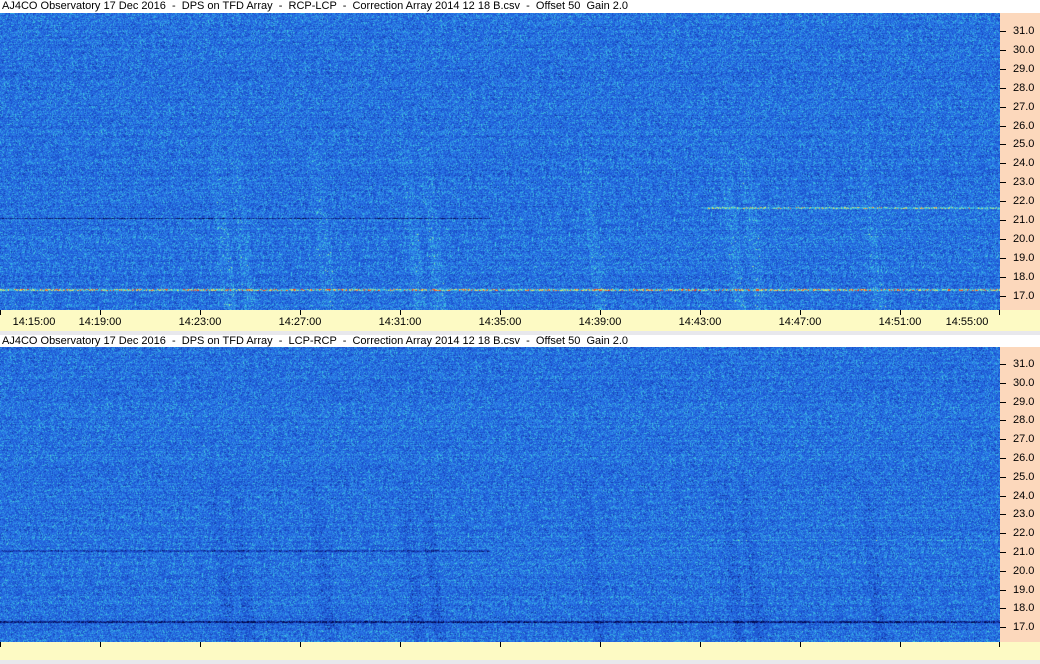 This screenshot has height=664, width=1040. Describe the element at coordinates (34, 322) in the screenshot. I see `time-tick-label: 14:15:00` at that location.